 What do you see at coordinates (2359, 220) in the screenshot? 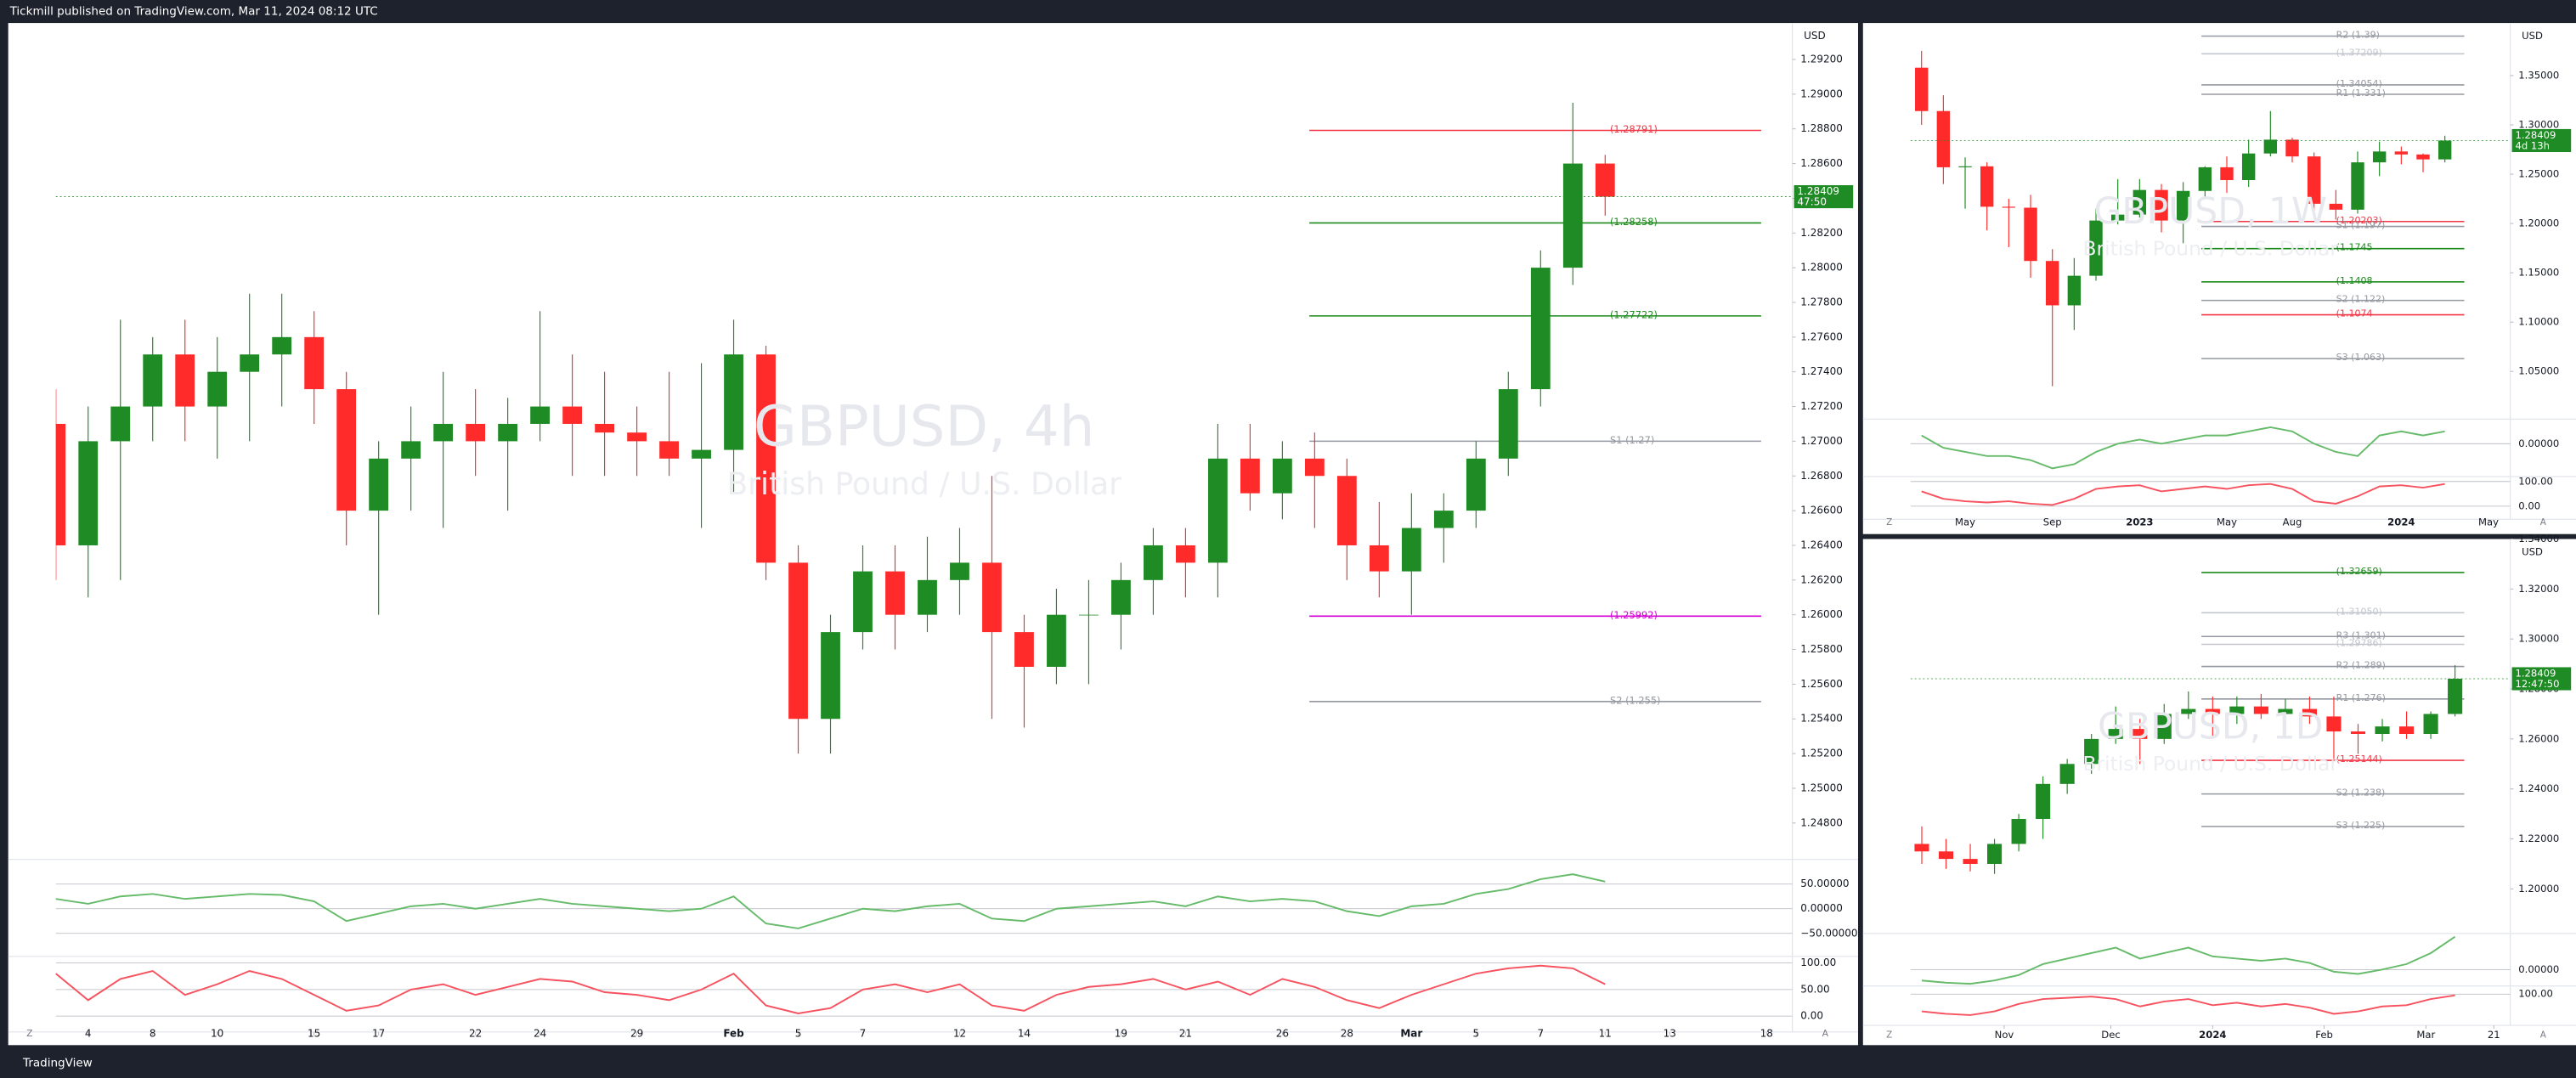
I see `level-label: (1.20203)` at bounding box center [2359, 220].